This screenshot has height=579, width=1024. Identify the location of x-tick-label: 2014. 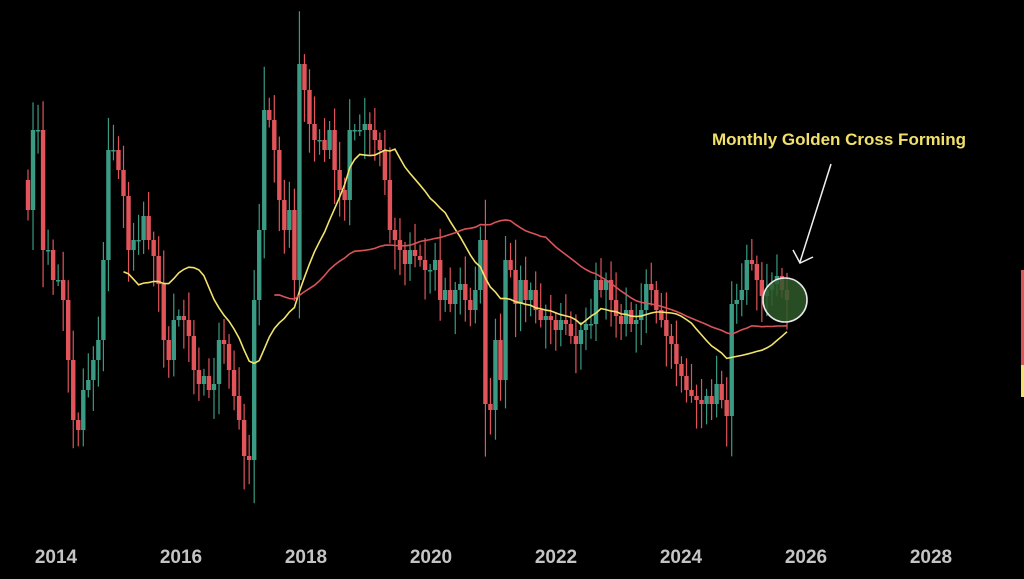
(56, 557).